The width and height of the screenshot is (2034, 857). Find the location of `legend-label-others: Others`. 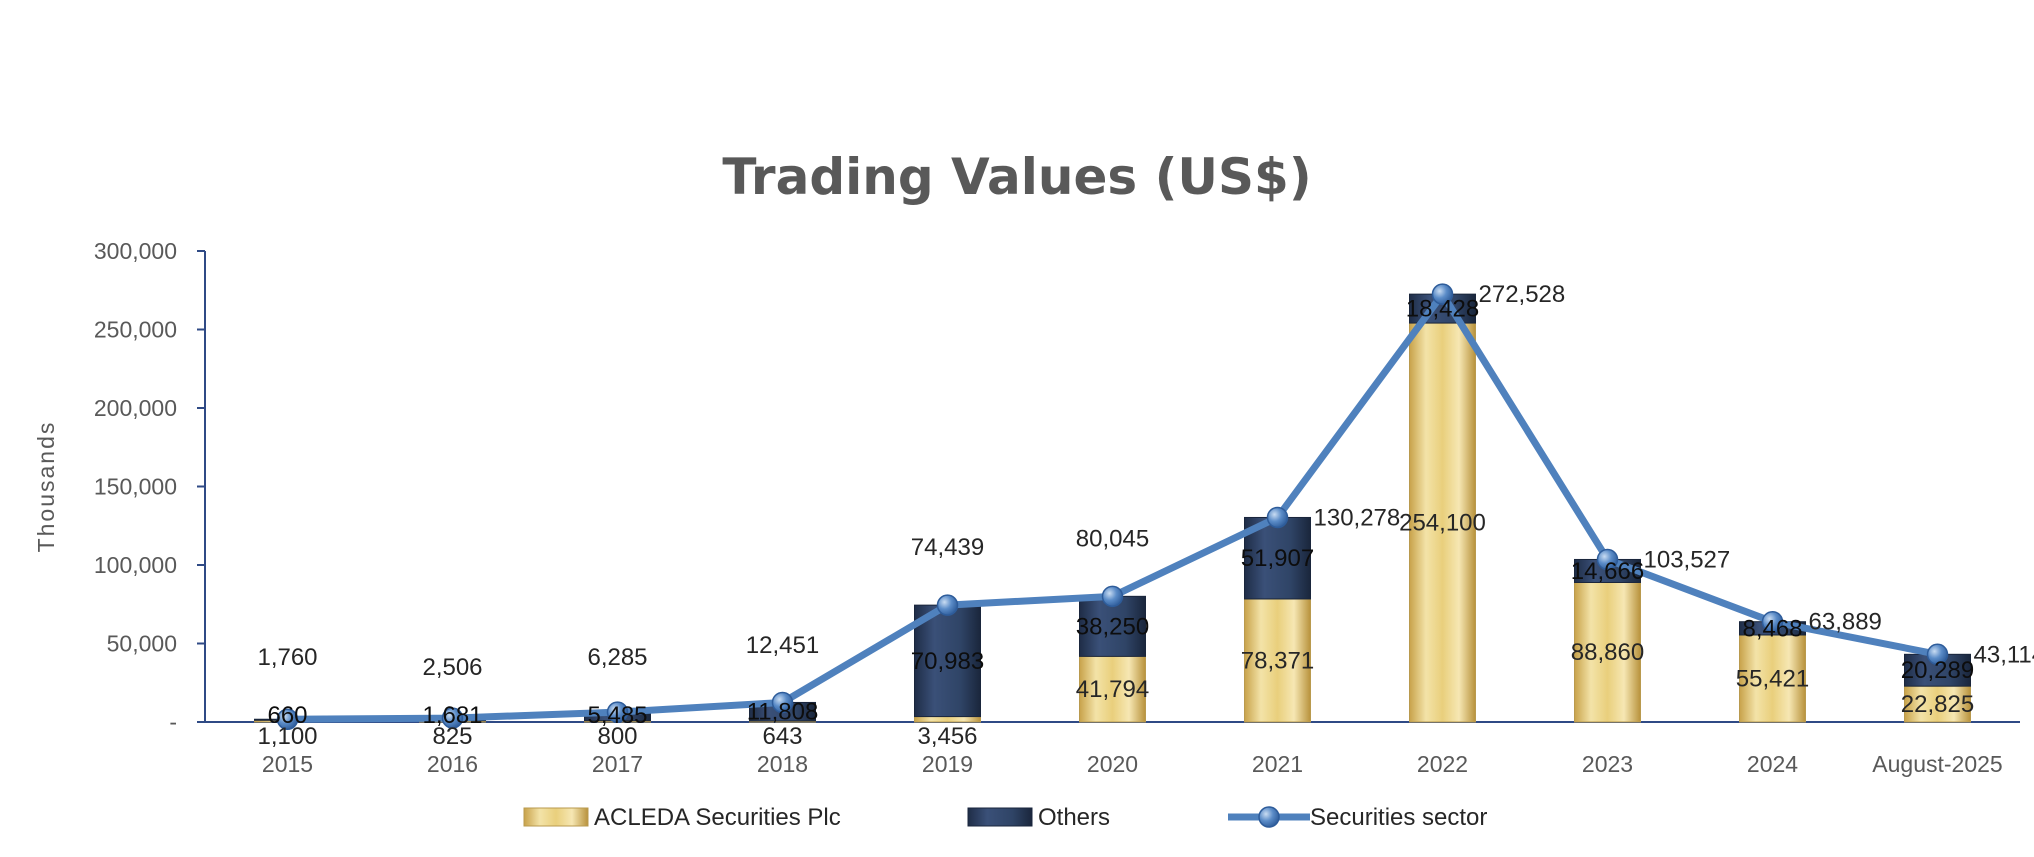

legend-label-others: Others is located at coordinates (1074, 817).